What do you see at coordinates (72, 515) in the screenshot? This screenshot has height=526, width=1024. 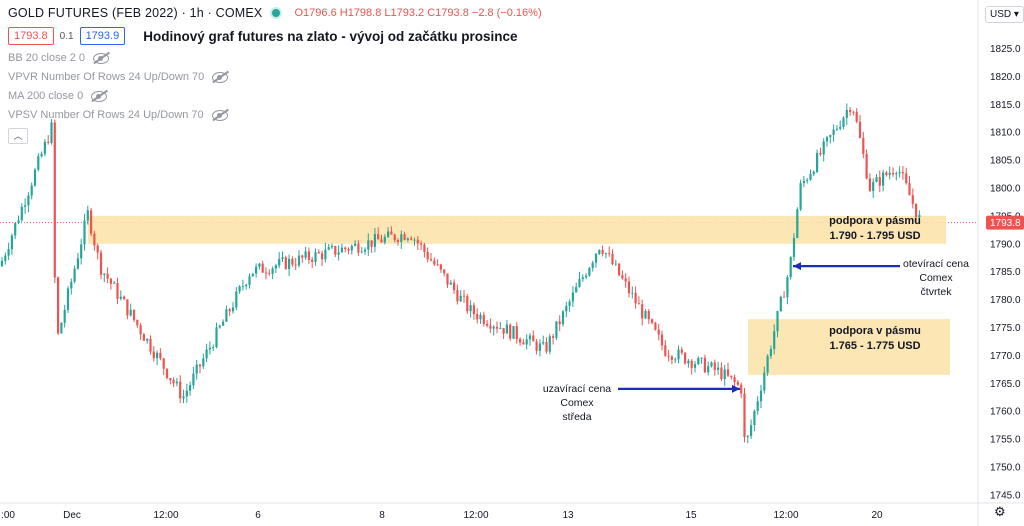 I see `x-tick-label: Dec` at bounding box center [72, 515].